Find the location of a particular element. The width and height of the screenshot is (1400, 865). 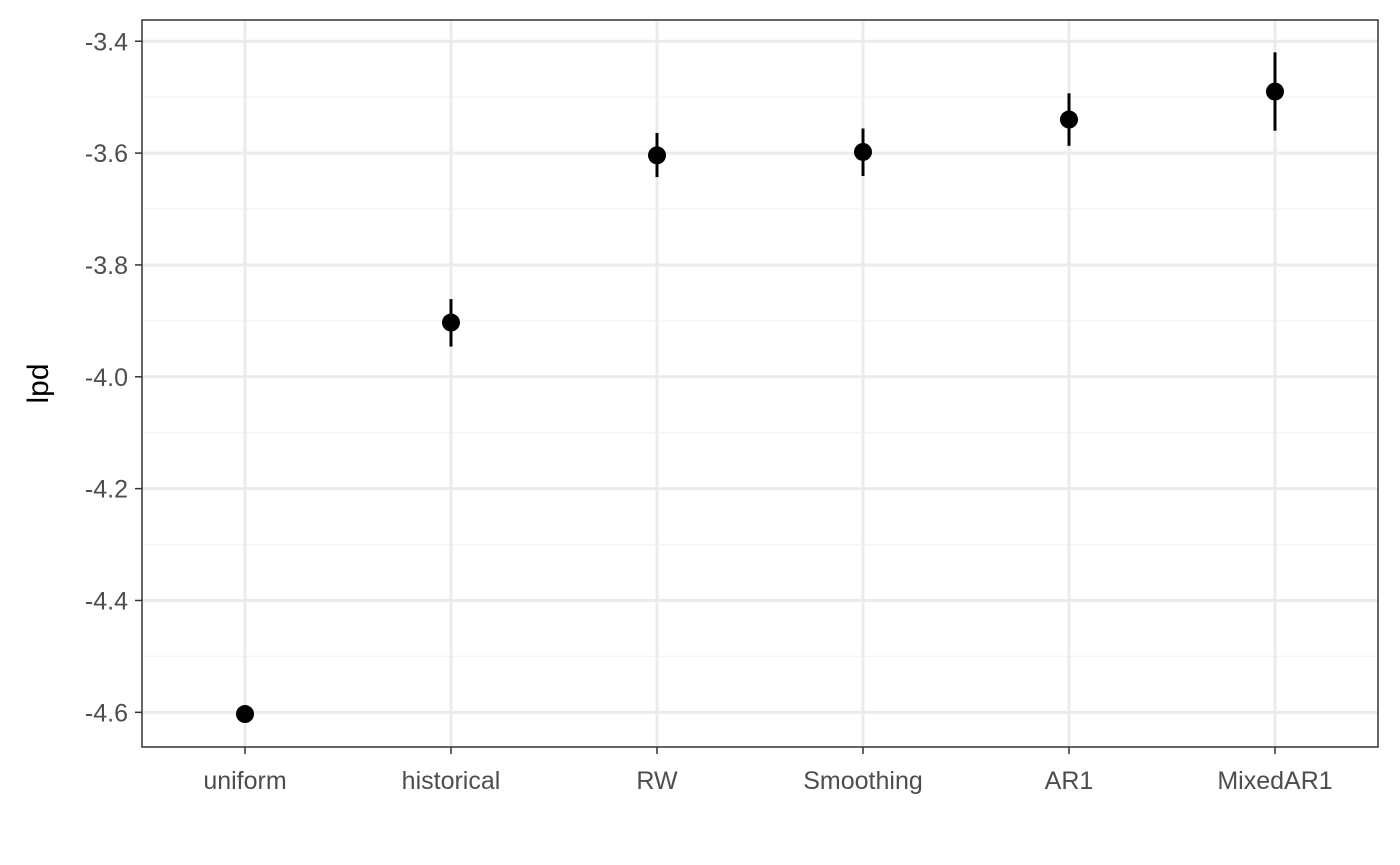

y-axis-title: lpd is located at coordinates (38, 383).